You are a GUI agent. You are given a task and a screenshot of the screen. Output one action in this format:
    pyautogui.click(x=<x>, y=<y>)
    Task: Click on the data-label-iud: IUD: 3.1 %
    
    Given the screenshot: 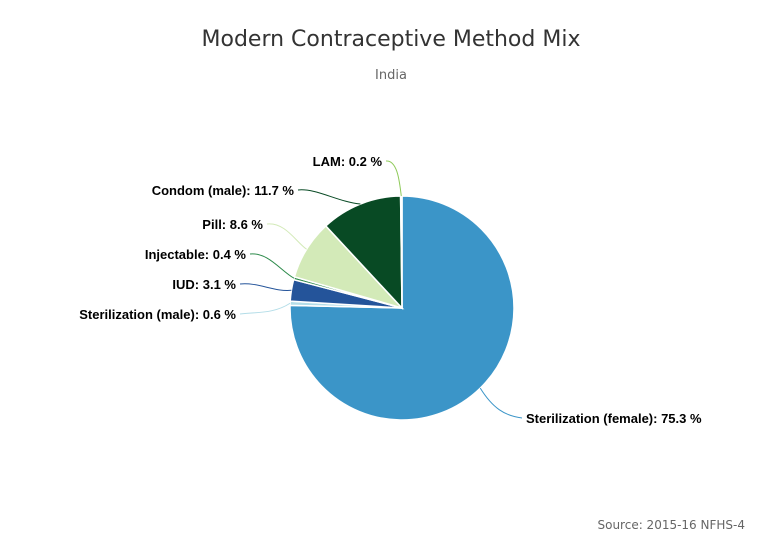 What is the action you would take?
    pyautogui.click(x=204, y=284)
    